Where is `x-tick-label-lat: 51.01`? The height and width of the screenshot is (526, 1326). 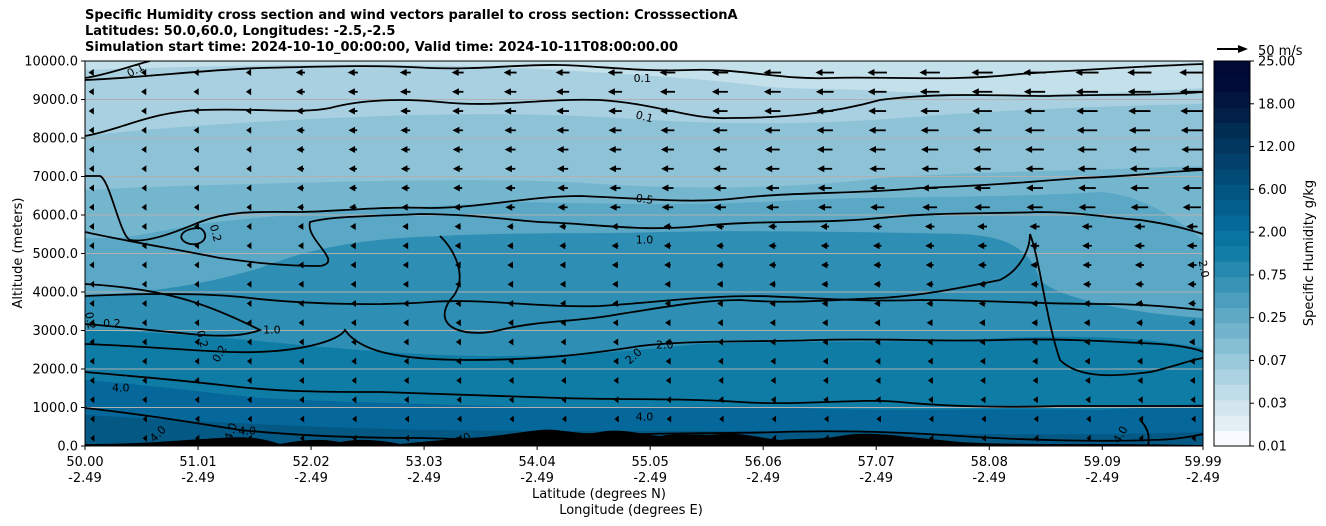
x-tick-label-lat: 51.01 is located at coordinates (197, 462).